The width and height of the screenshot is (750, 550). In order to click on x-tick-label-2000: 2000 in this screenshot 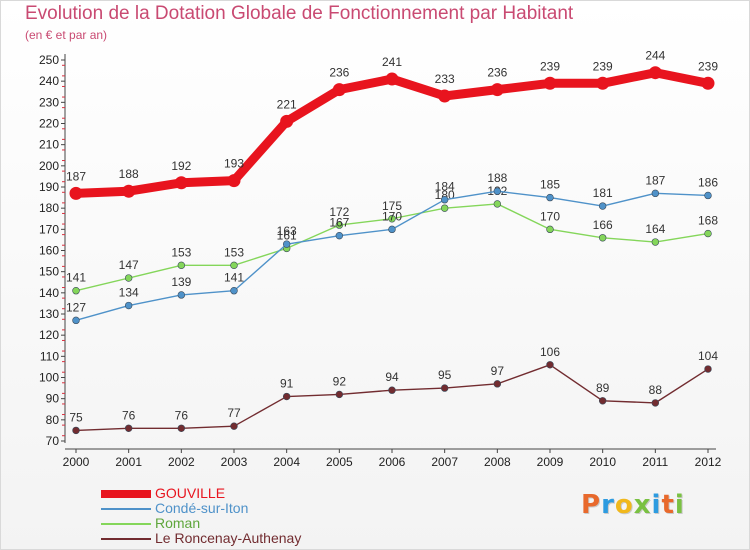, I will do `click(76, 462)`.